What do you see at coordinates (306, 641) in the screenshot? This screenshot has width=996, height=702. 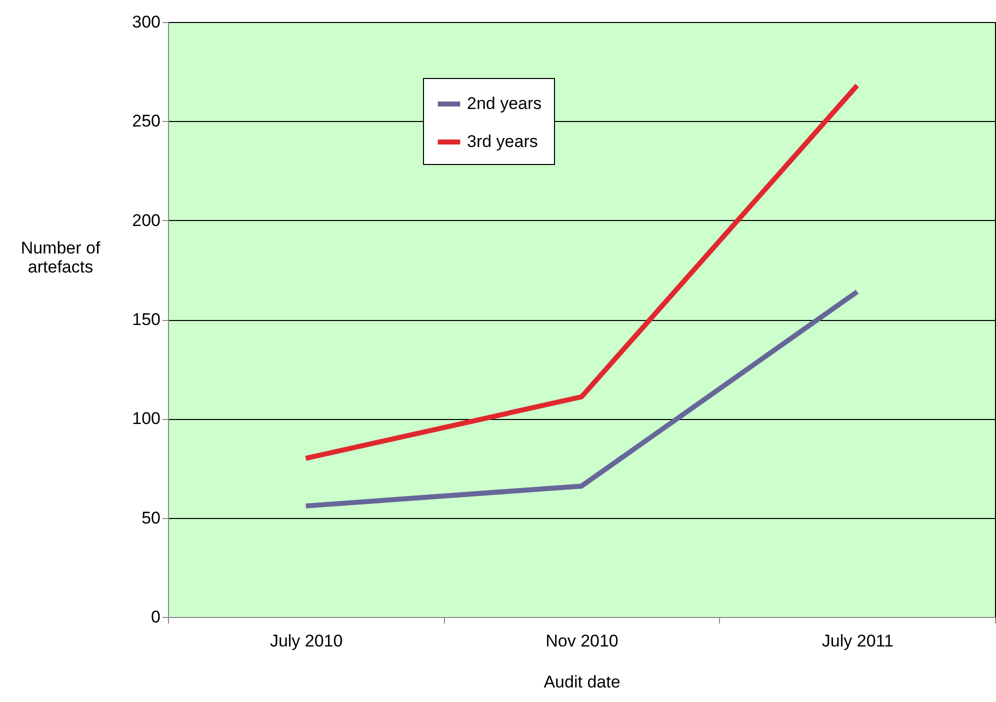 I see `x-tick-label: July 2010` at bounding box center [306, 641].